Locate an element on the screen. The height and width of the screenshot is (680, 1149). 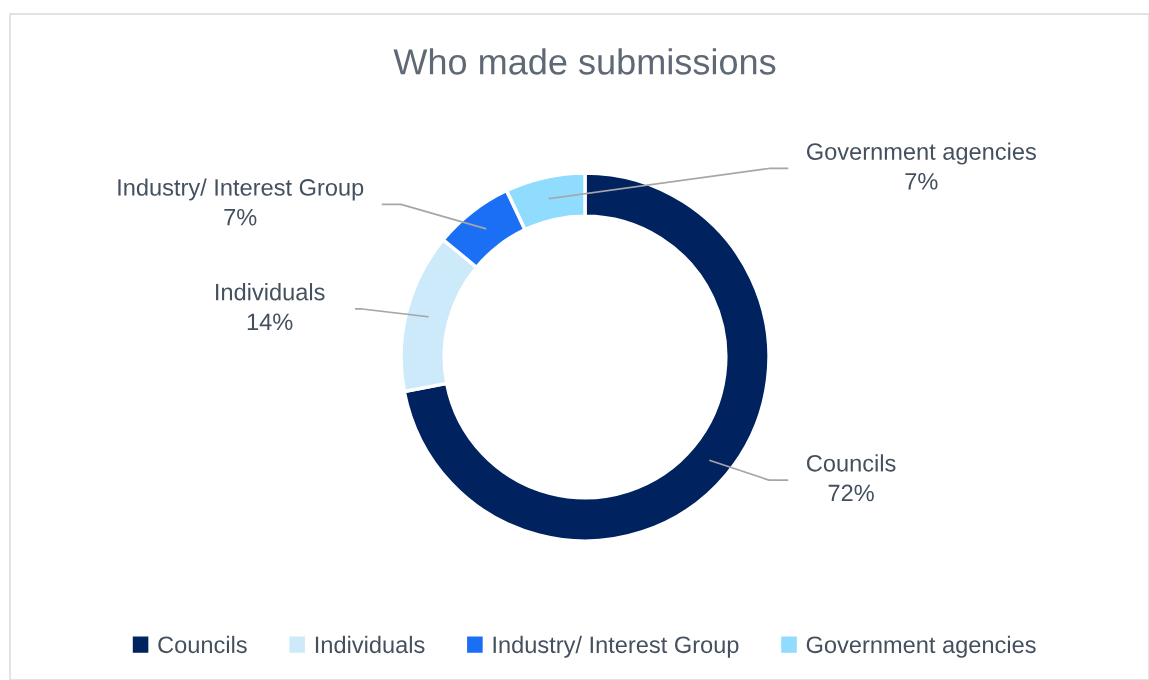
data-label: 14% is located at coordinates (270, 322).